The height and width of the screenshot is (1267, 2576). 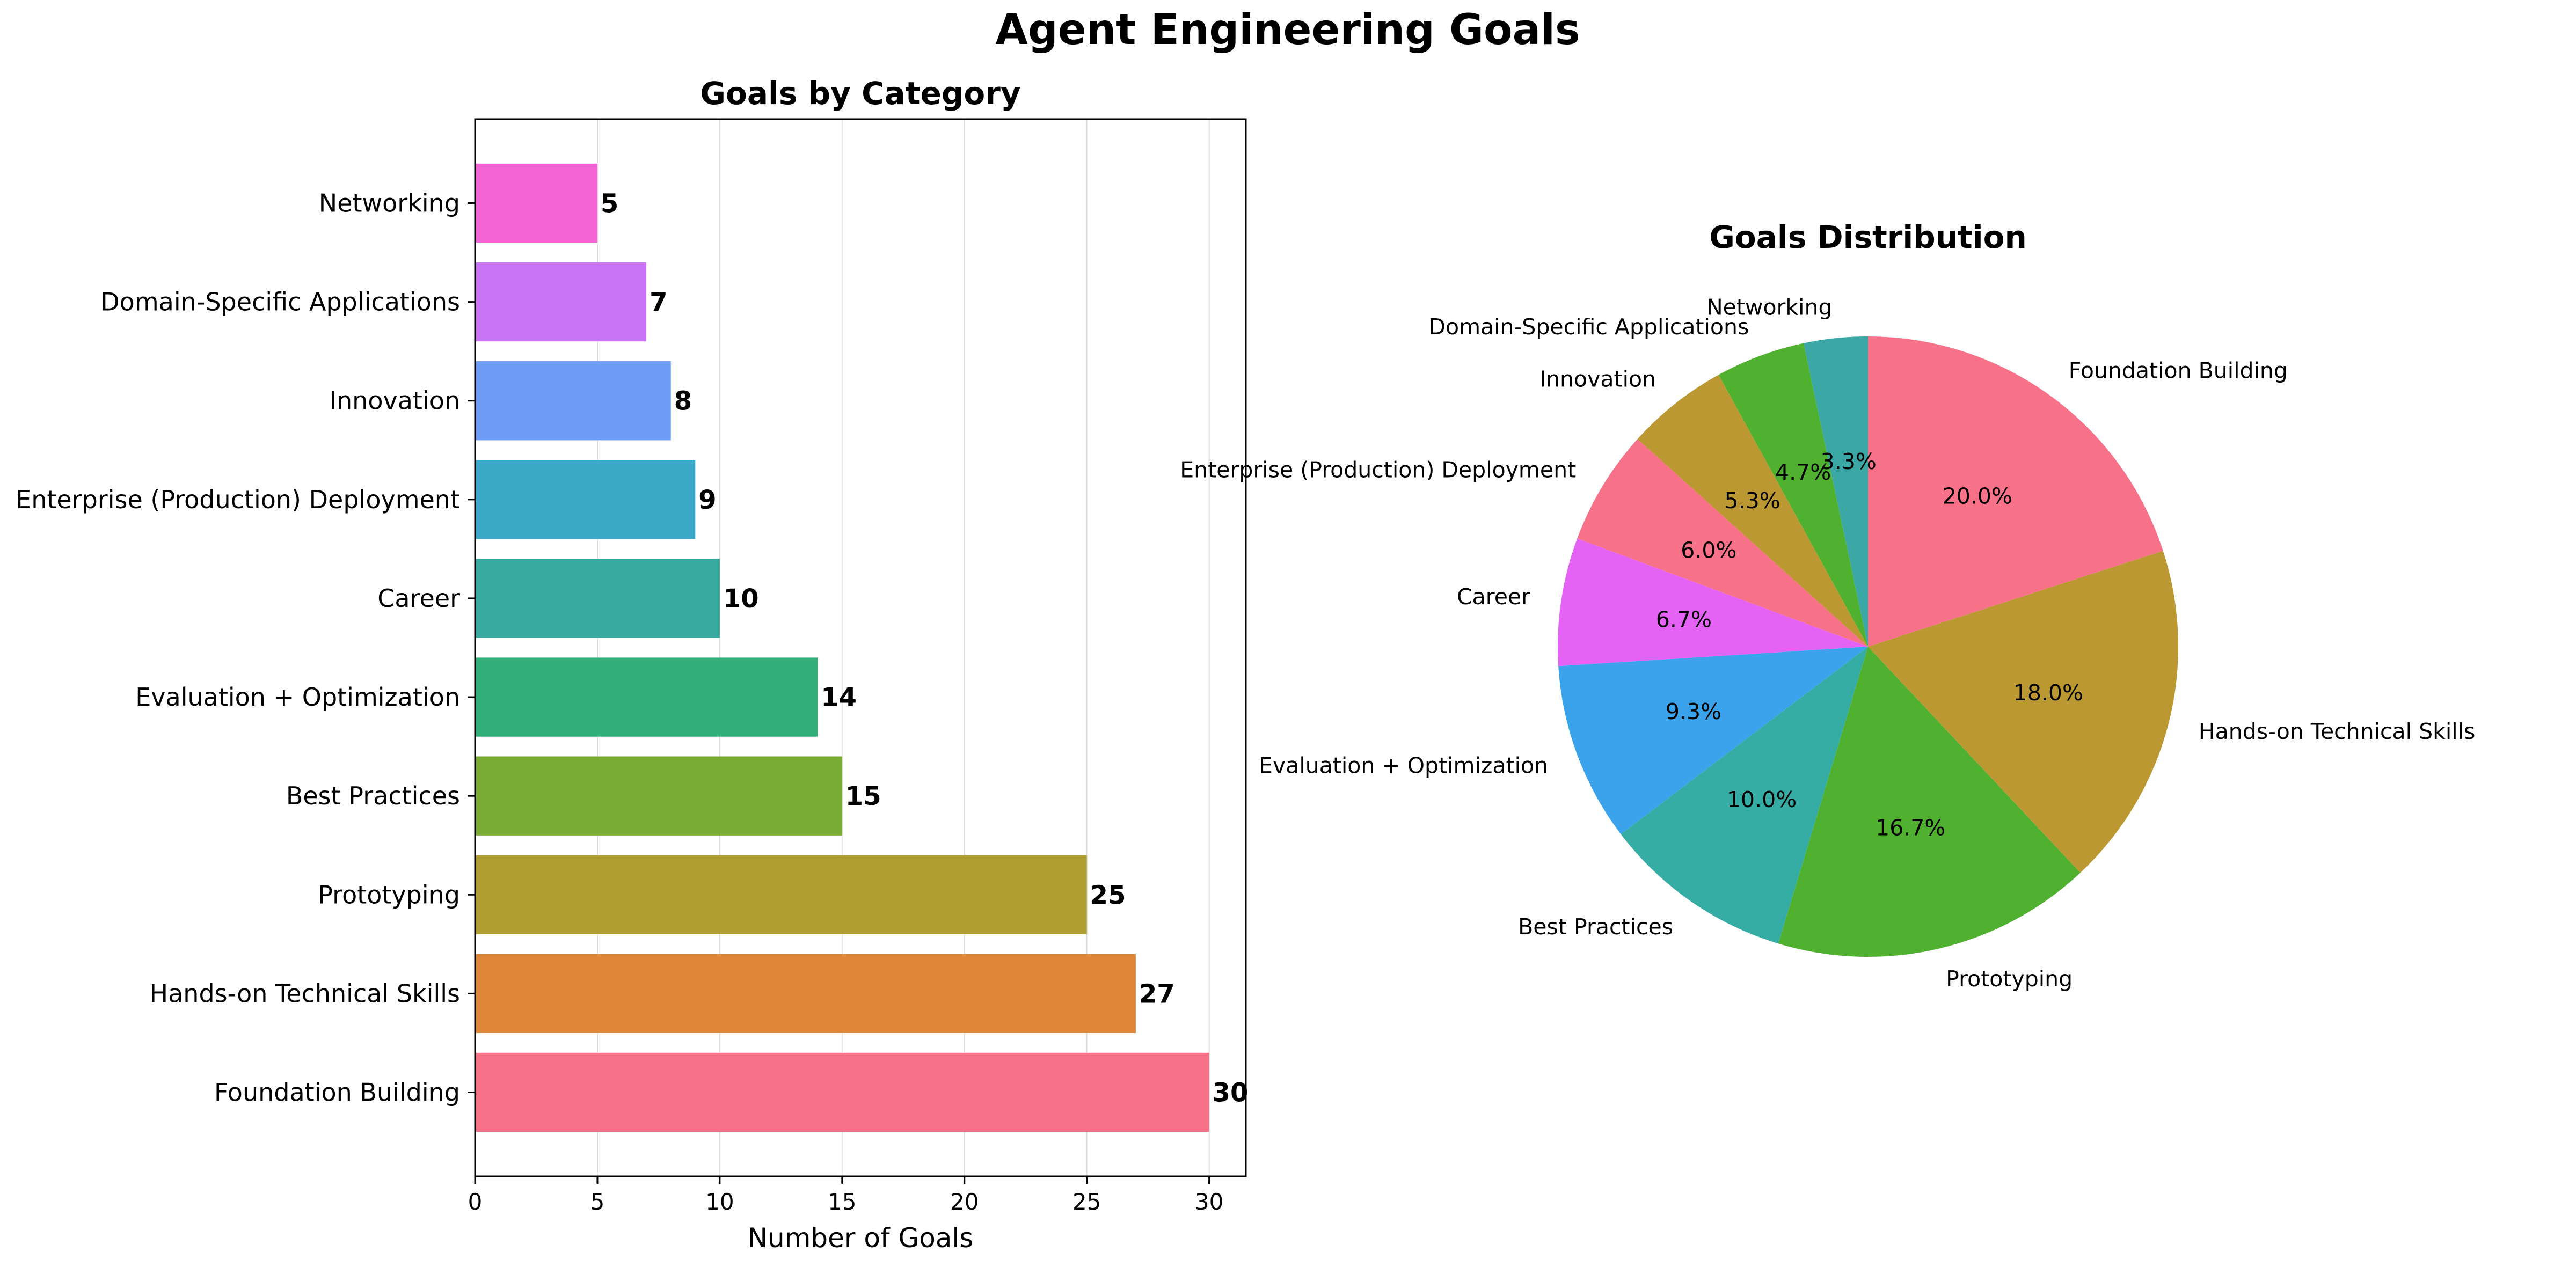 What do you see at coordinates (305, 993) in the screenshot?
I see `y-tick-label: Hands-on Technical Skills` at bounding box center [305, 993].